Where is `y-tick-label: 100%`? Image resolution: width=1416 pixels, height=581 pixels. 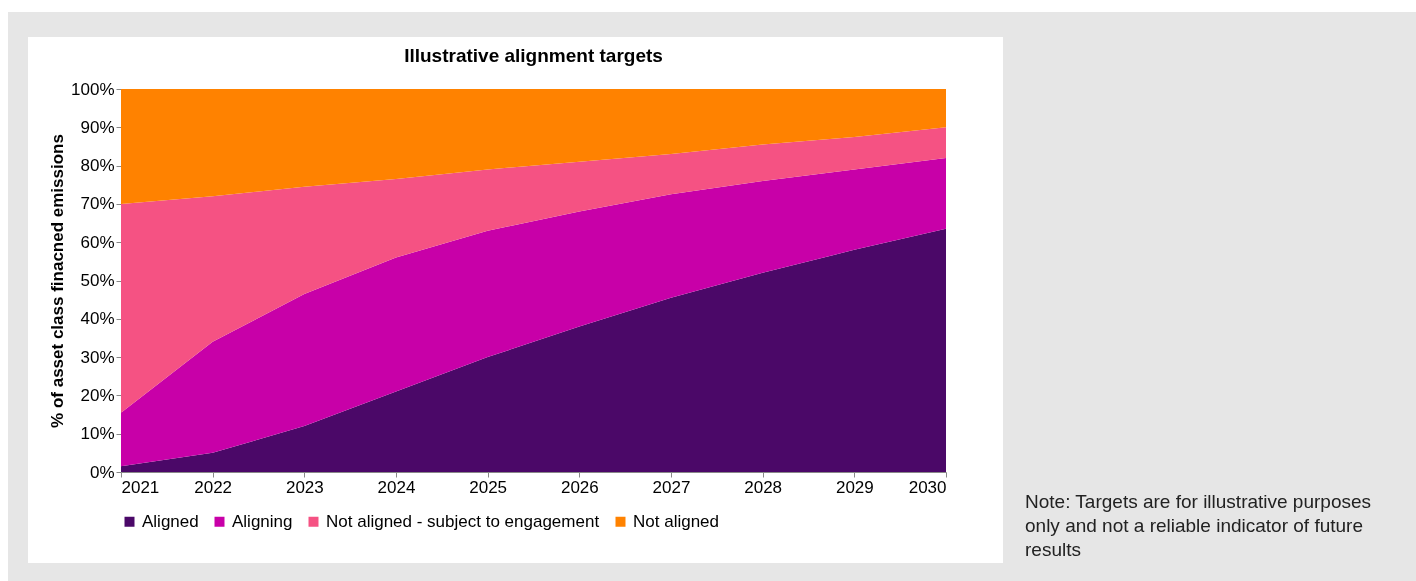 y-tick-label: 100% is located at coordinates (93, 89).